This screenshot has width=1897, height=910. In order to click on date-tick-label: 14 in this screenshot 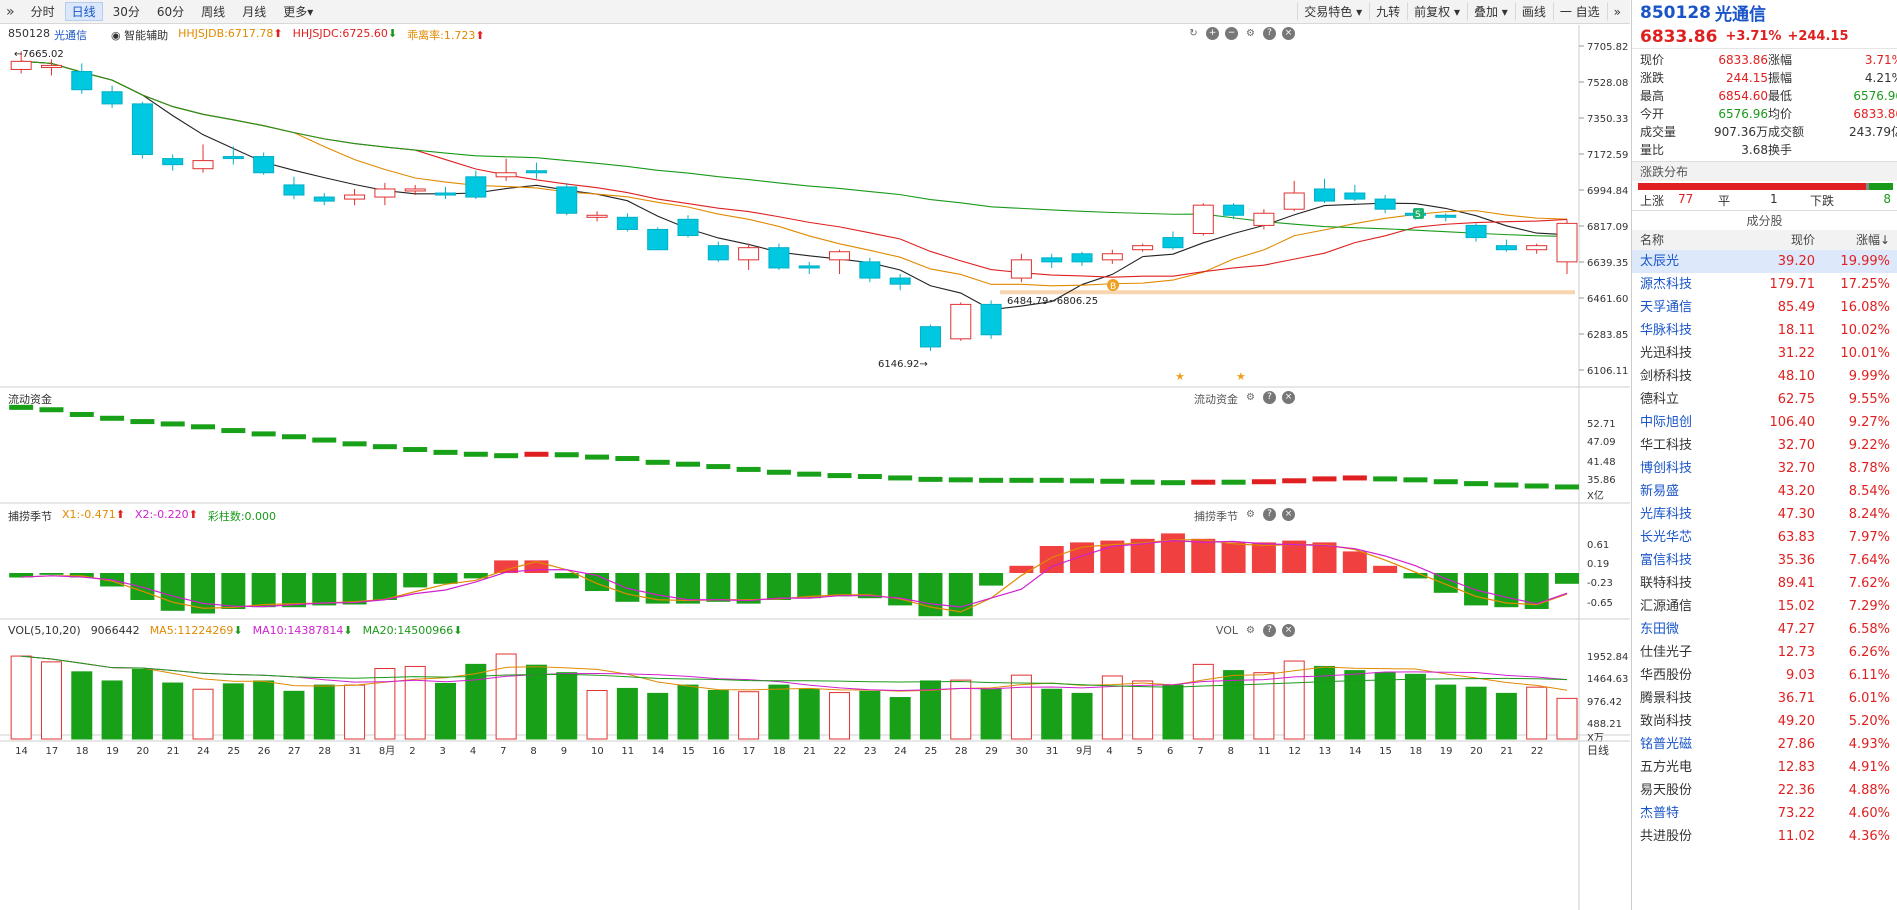, I will do `click(1355, 751)`.